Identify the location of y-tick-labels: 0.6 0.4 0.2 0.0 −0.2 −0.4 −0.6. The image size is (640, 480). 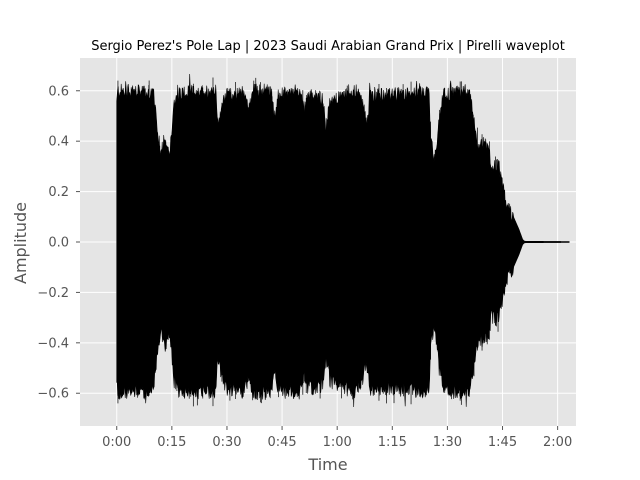
(53, 242).